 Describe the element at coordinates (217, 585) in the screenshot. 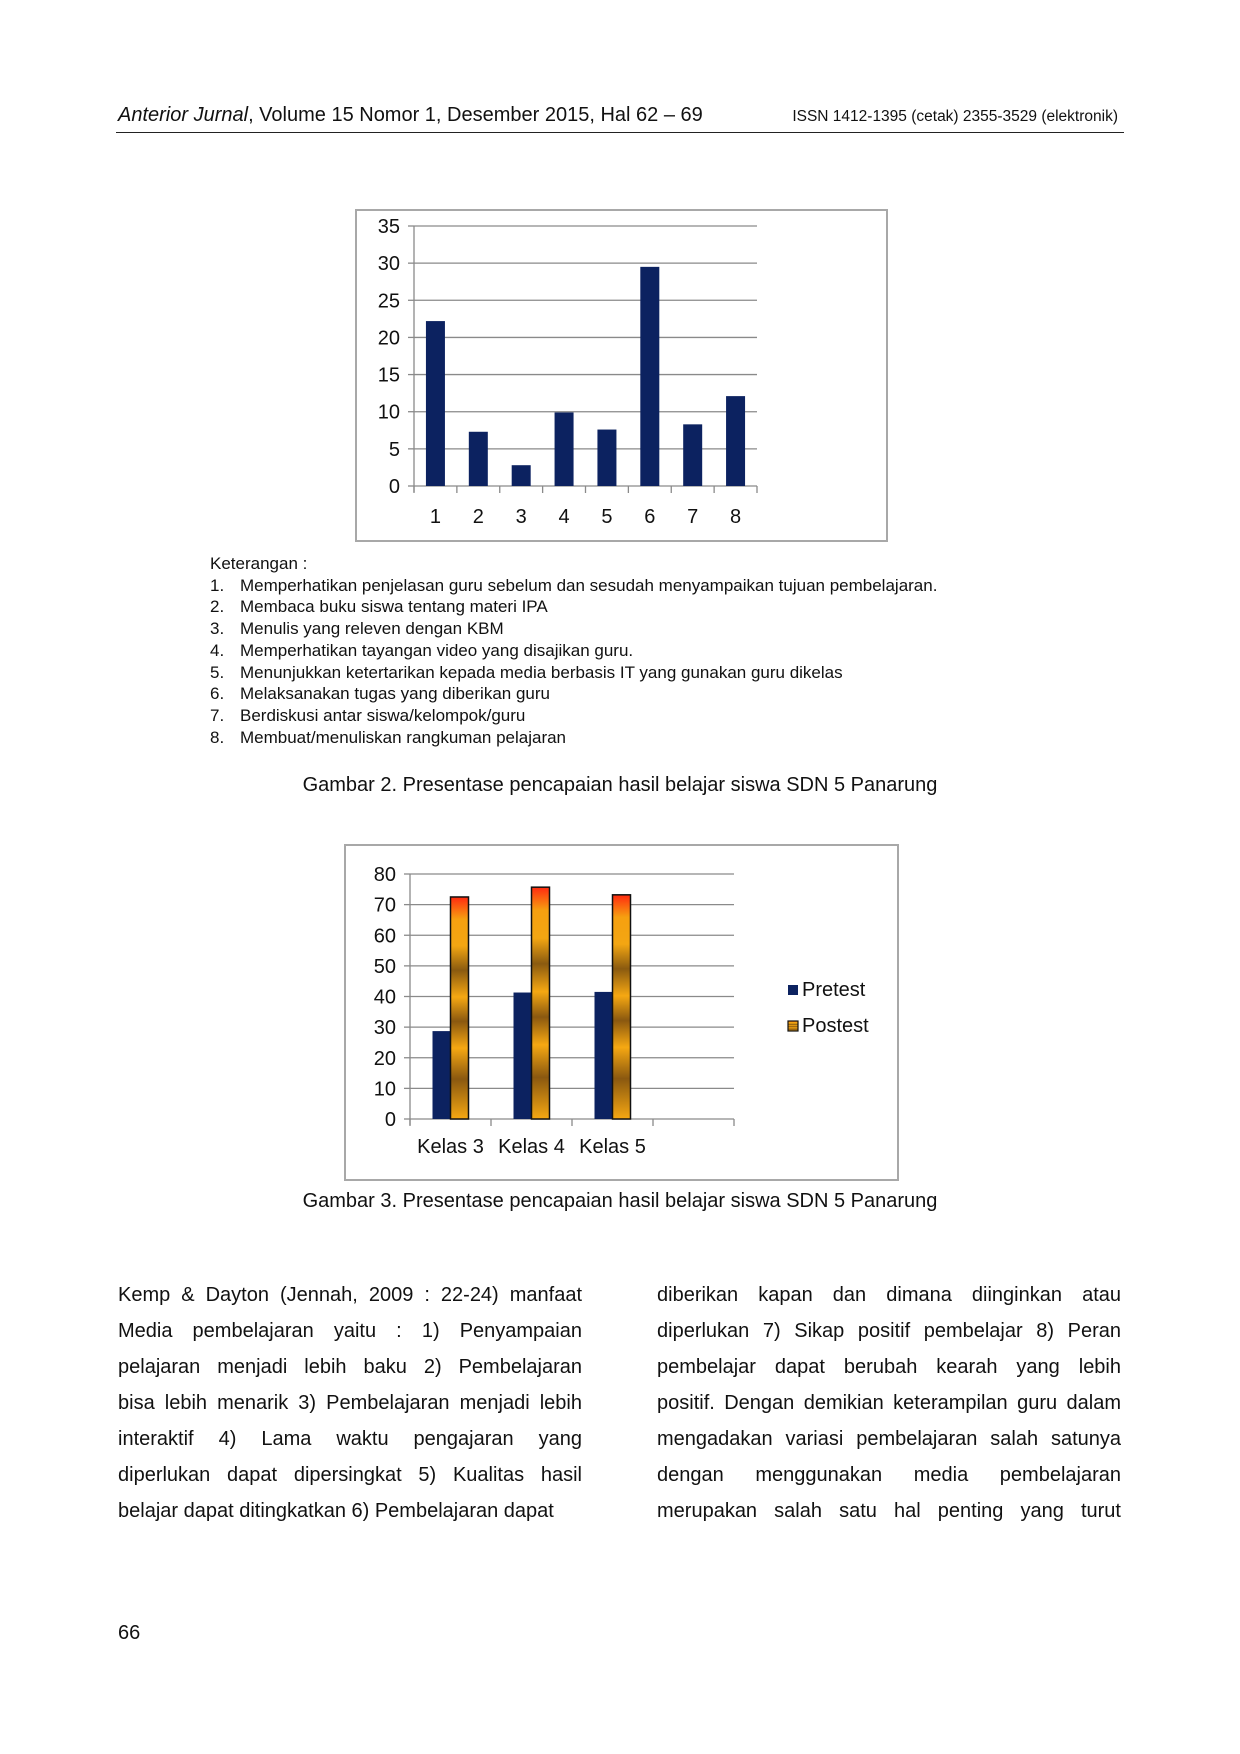

I see `note-number: 1.` at that location.